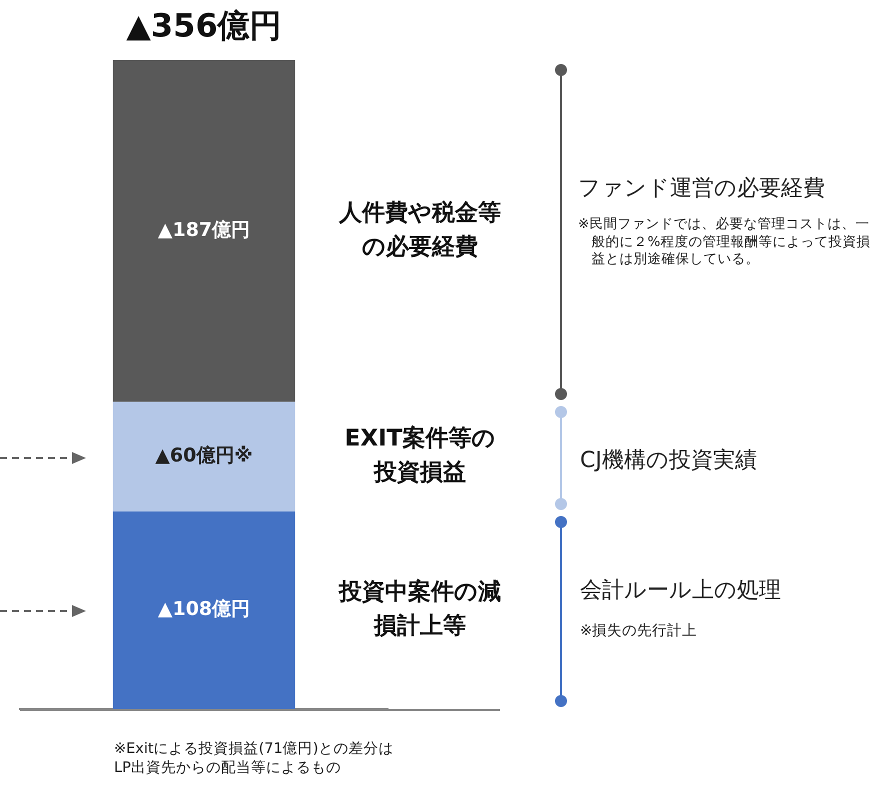 The height and width of the screenshot is (789, 888). Describe the element at coordinates (204, 455) in the screenshot. I see `data-label: ▲60億円※` at that location.